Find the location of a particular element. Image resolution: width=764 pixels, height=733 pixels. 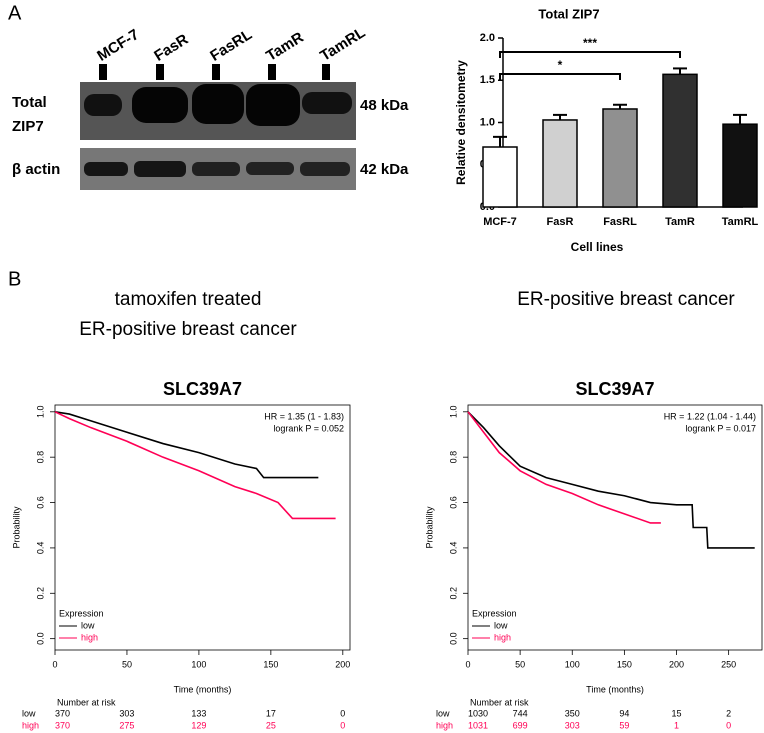

panel-label: B is located at coordinates (14, 279).